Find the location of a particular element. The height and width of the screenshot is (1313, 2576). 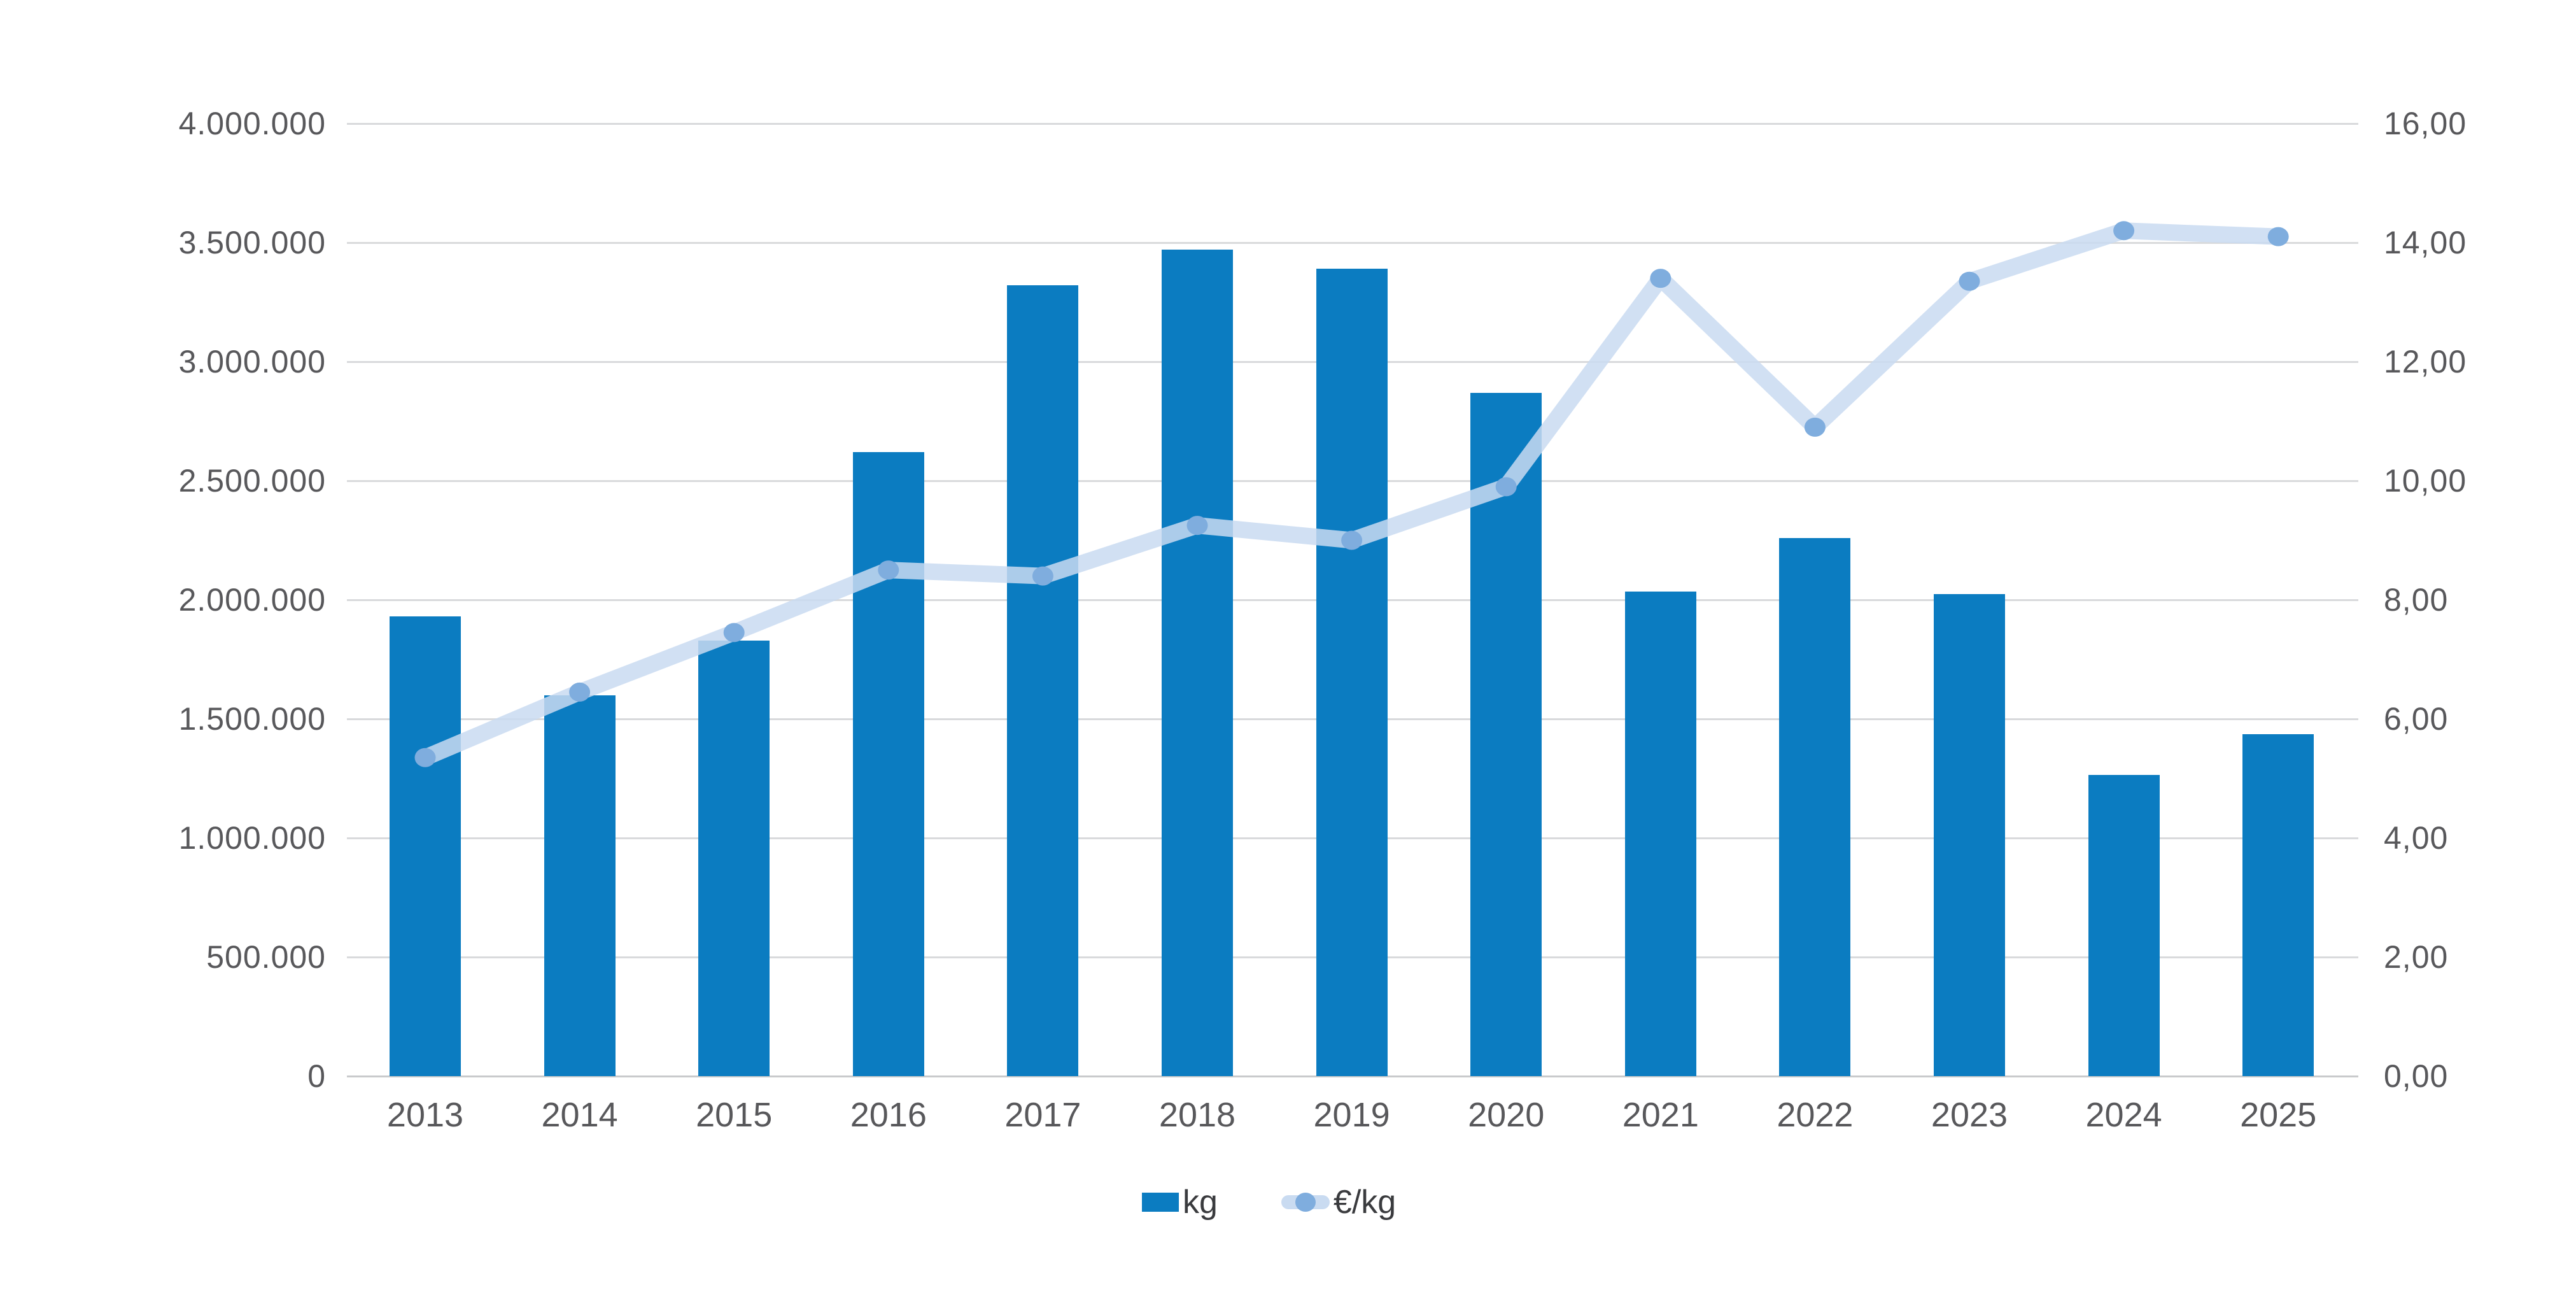

right-axis-tick-label: 16,00 is located at coordinates (2425, 123).